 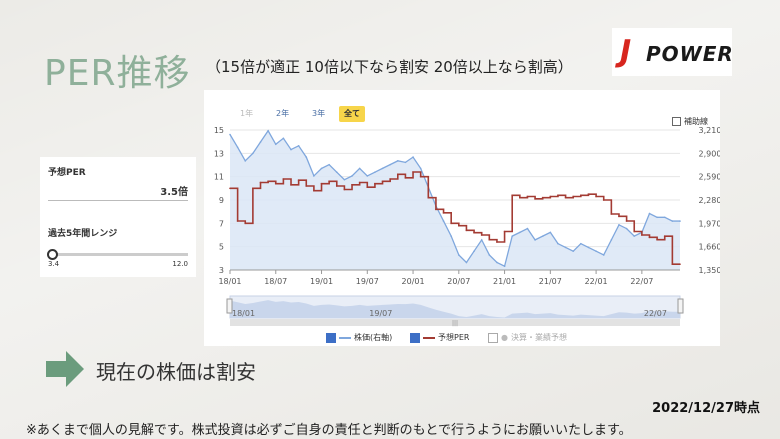 I want to click on legend-item-price: 株価(右軸), so click(x=359, y=337).